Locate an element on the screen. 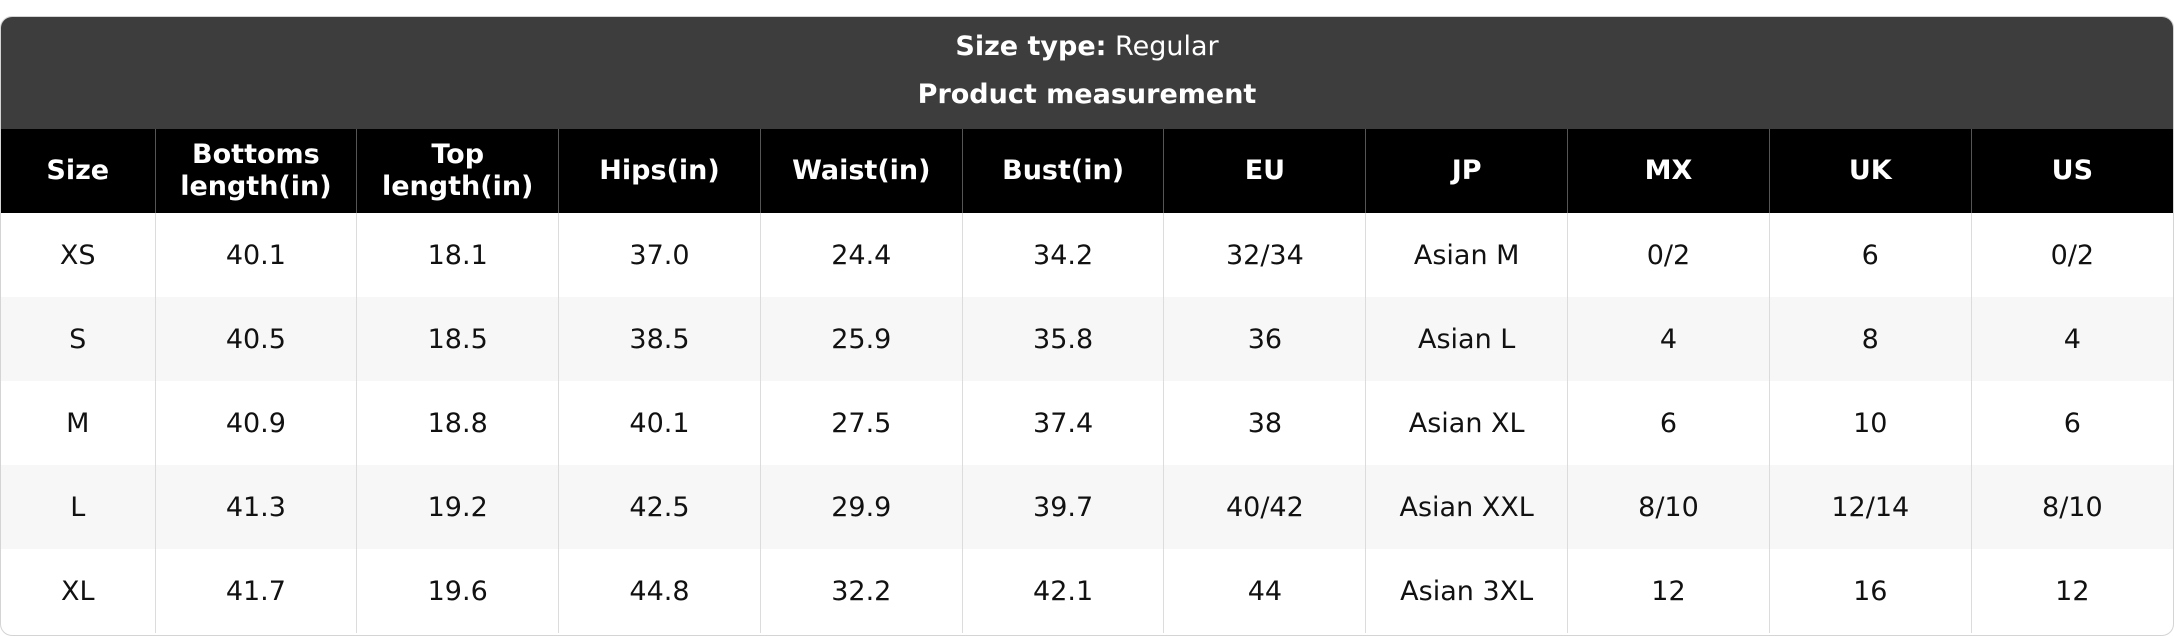 The width and height of the screenshot is (2174, 636). table-cell: Asian XXL is located at coordinates (1466, 507).